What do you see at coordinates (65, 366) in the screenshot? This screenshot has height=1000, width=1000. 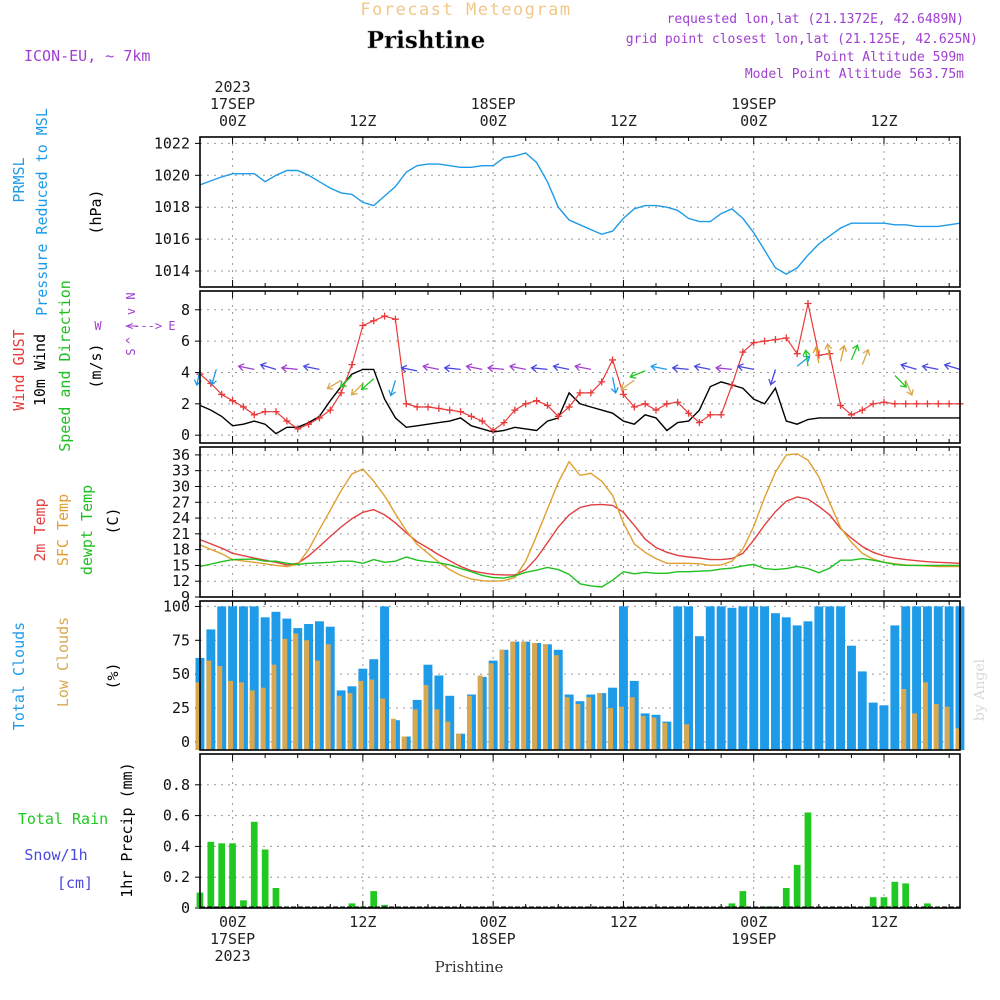 I see `panel-label-speed-direction: Speed and Direction` at bounding box center [65, 366].